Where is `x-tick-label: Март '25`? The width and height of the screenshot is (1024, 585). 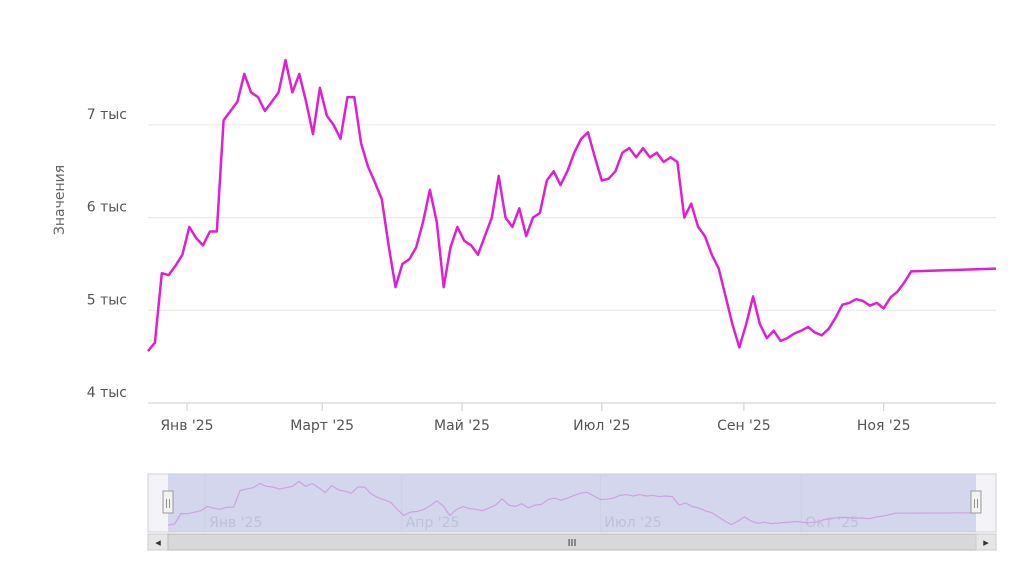
x-tick-label: Март '25 is located at coordinates (322, 426).